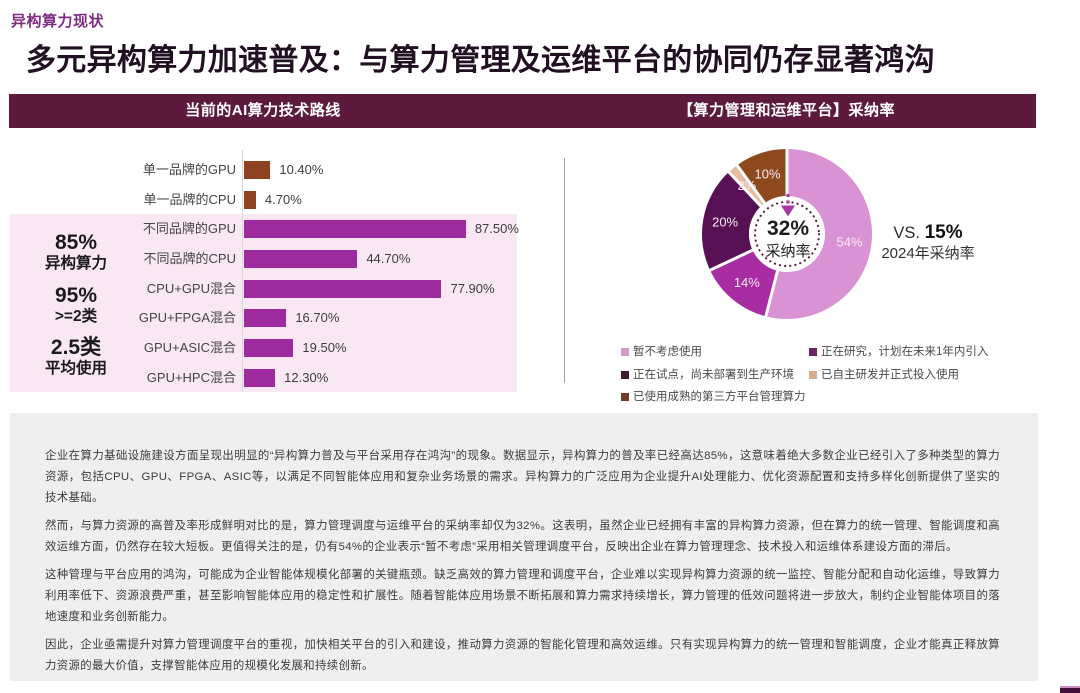 Image resolution: width=1080 pixels, height=693 pixels. Describe the element at coordinates (788, 251) in the screenshot. I see `donut-center-caption: 采纳率` at that location.